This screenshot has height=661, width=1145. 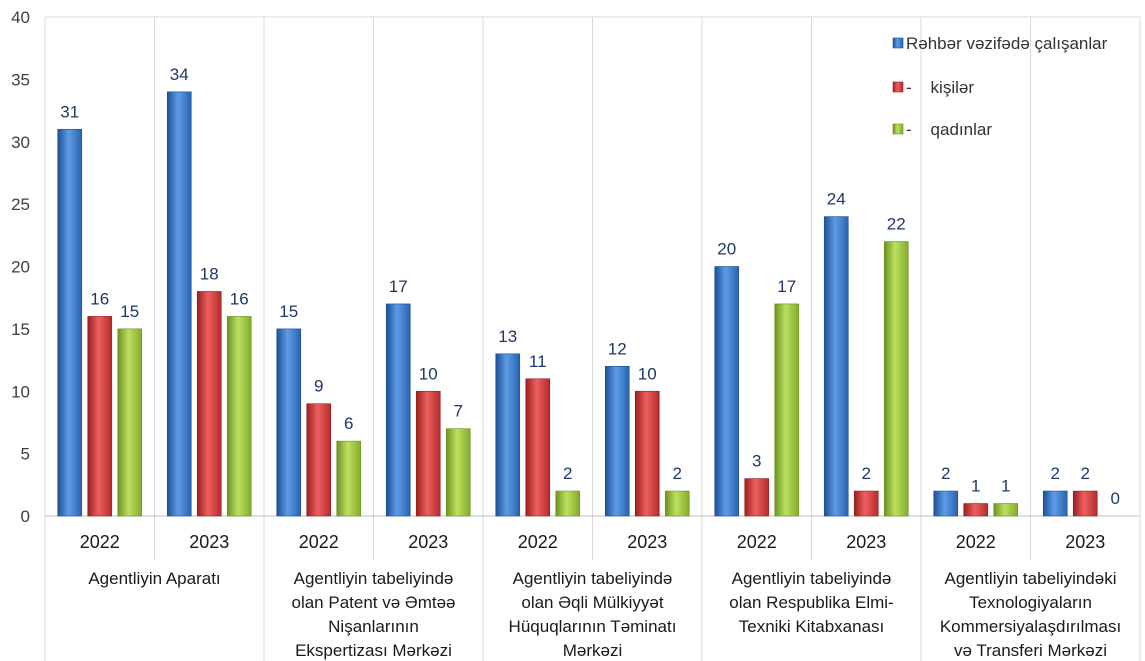 What do you see at coordinates (811, 602) in the screenshot?
I see `group-label: olan Respublika Elmi-` at bounding box center [811, 602].